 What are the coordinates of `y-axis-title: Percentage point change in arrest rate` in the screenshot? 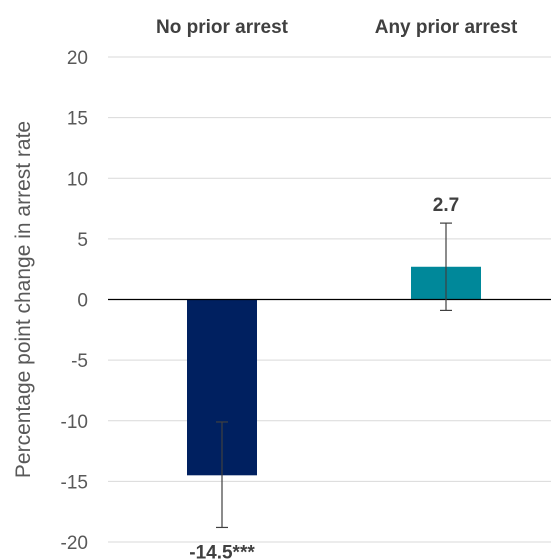 It's located at (23, 299).